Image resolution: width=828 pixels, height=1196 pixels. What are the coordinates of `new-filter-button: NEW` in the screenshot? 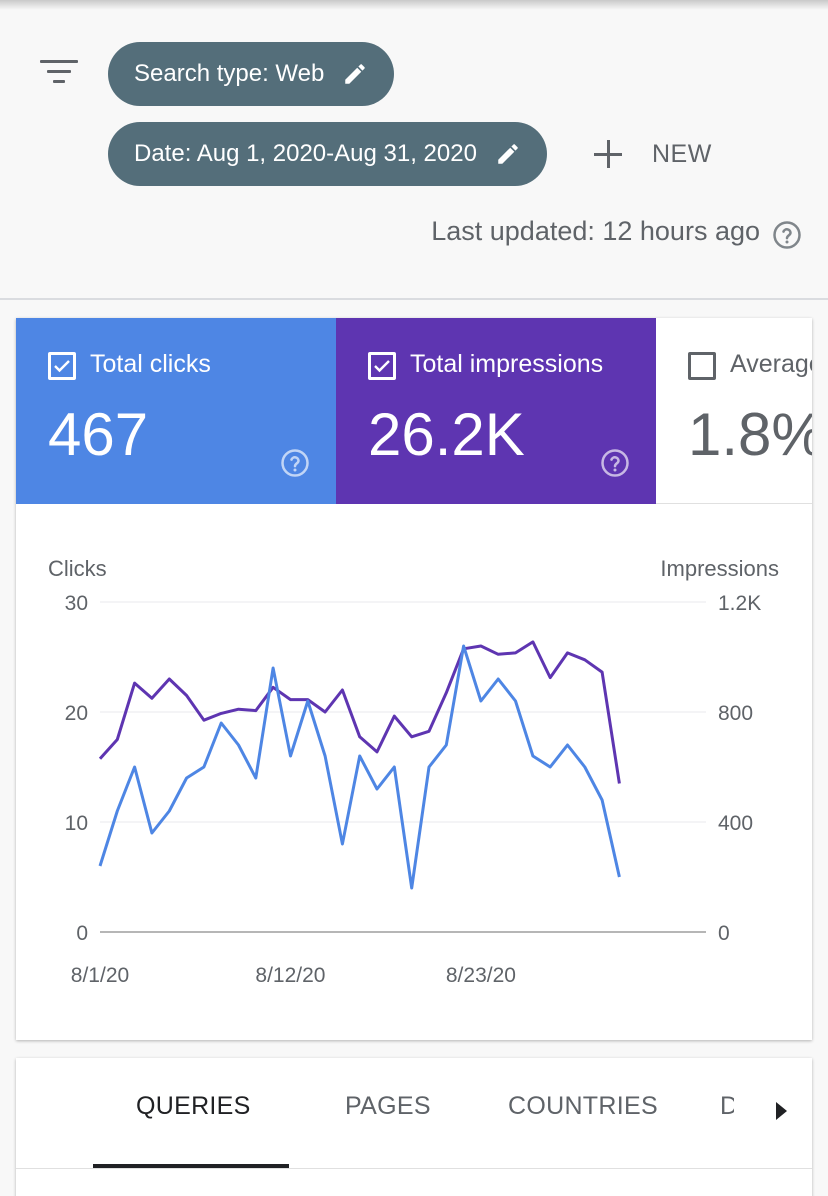 It's located at (652, 154).